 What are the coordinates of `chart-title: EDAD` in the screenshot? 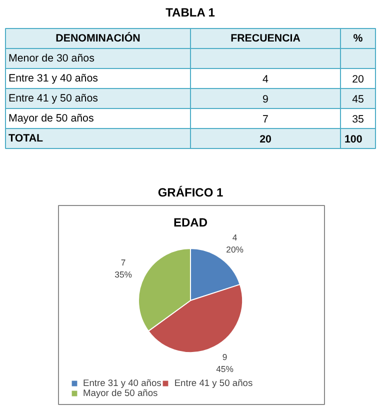 It's located at (191, 223).